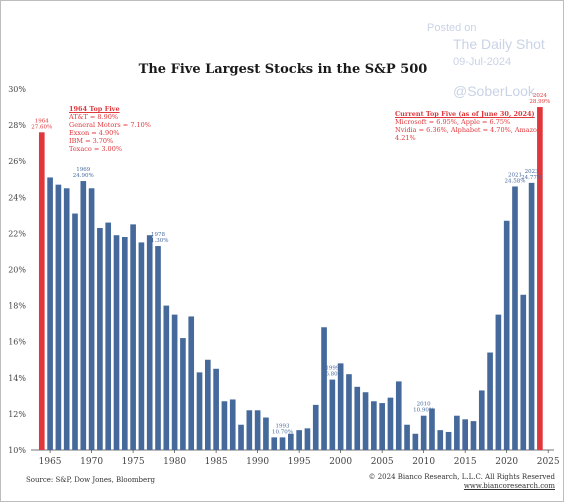 Image resolution: width=564 pixels, height=502 pixels. Describe the element at coordinates (332, 369) in the screenshot. I see `data-label-year: 1999` at that location.